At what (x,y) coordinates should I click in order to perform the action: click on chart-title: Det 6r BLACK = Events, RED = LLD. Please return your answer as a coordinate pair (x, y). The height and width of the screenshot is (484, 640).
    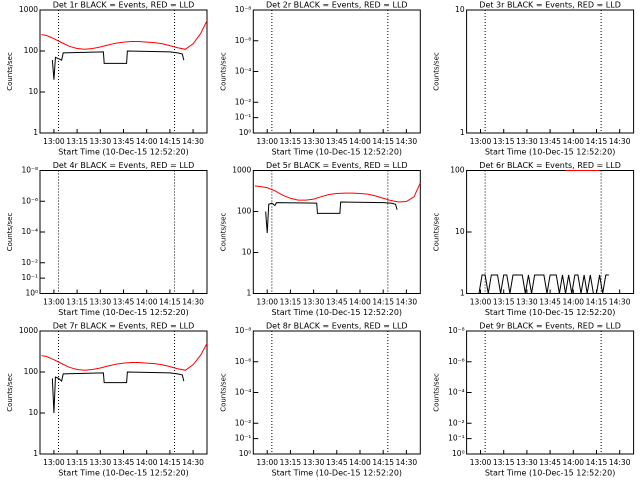
    Looking at the image, I should click on (550, 165).